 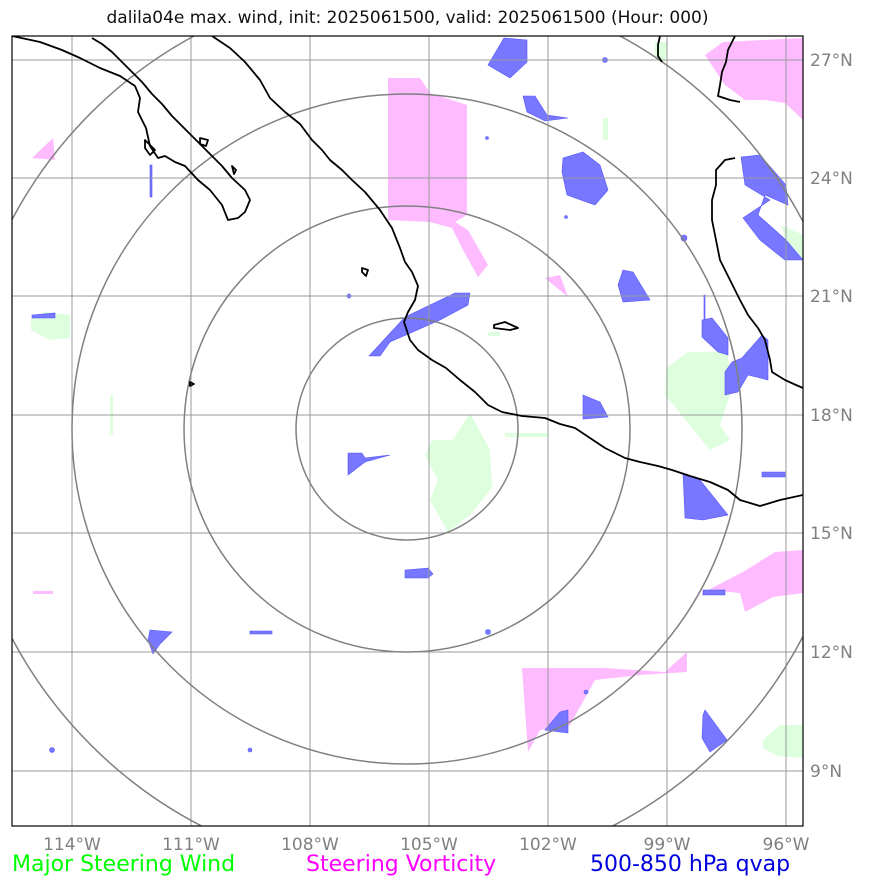 I want to click on lat-tick-label: 18°N, so click(x=831, y=416).